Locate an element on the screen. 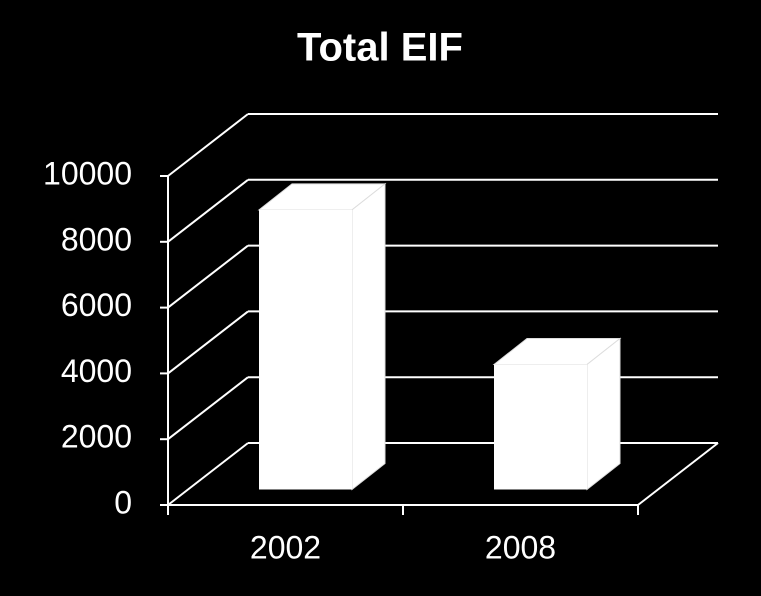 The width and height of the screenshot is (761, 596). y-tick-label: 10000 is located at coordinates (87, 173).